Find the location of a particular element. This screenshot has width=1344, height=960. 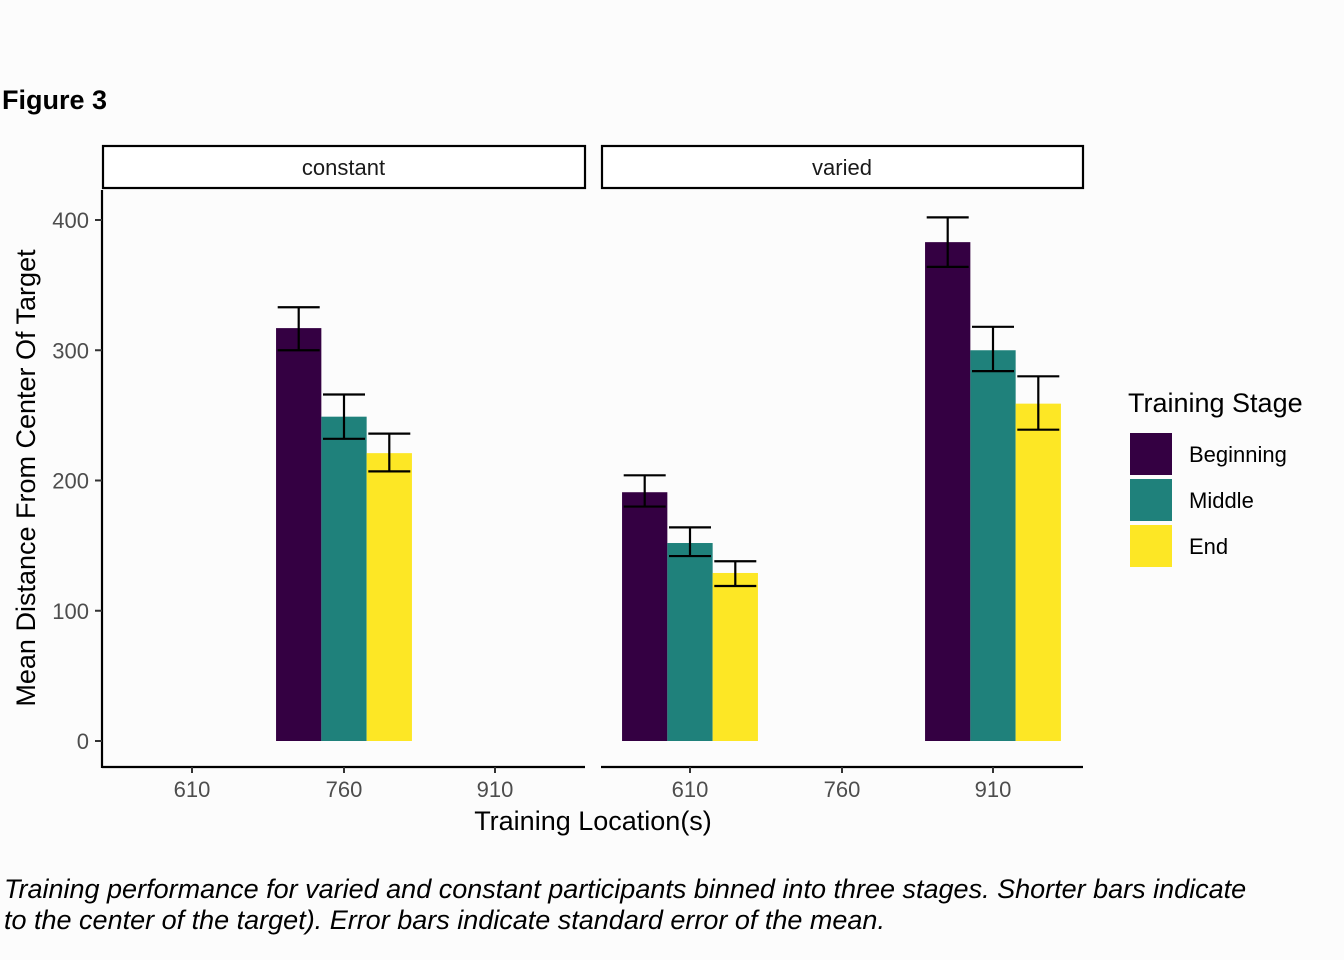

bar-760-beginning is located at coordinates (299, 534).